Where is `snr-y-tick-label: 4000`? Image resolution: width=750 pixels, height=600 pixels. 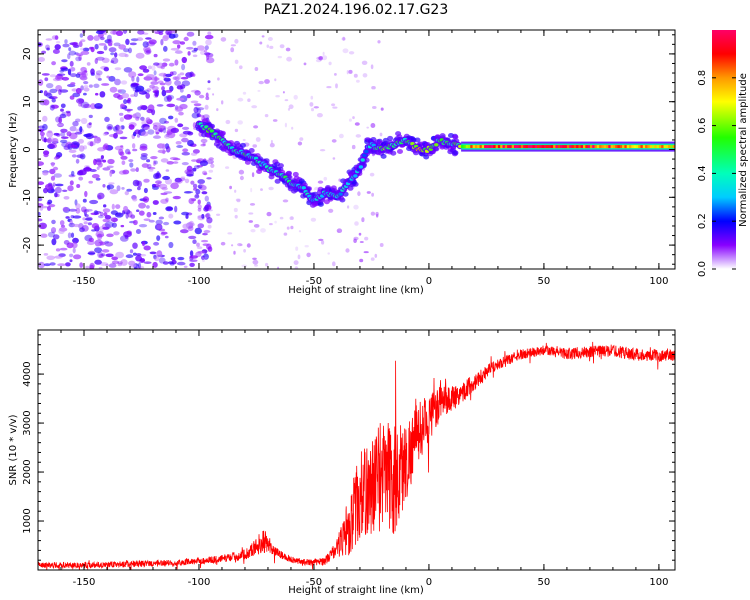 snr-y-tick-label: 4000 is located at coordinates (27, 373).